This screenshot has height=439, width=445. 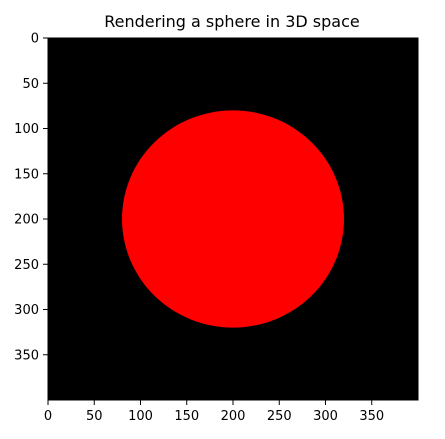 I want to click on y-tick-label: 100, so click(x=26, y=129).